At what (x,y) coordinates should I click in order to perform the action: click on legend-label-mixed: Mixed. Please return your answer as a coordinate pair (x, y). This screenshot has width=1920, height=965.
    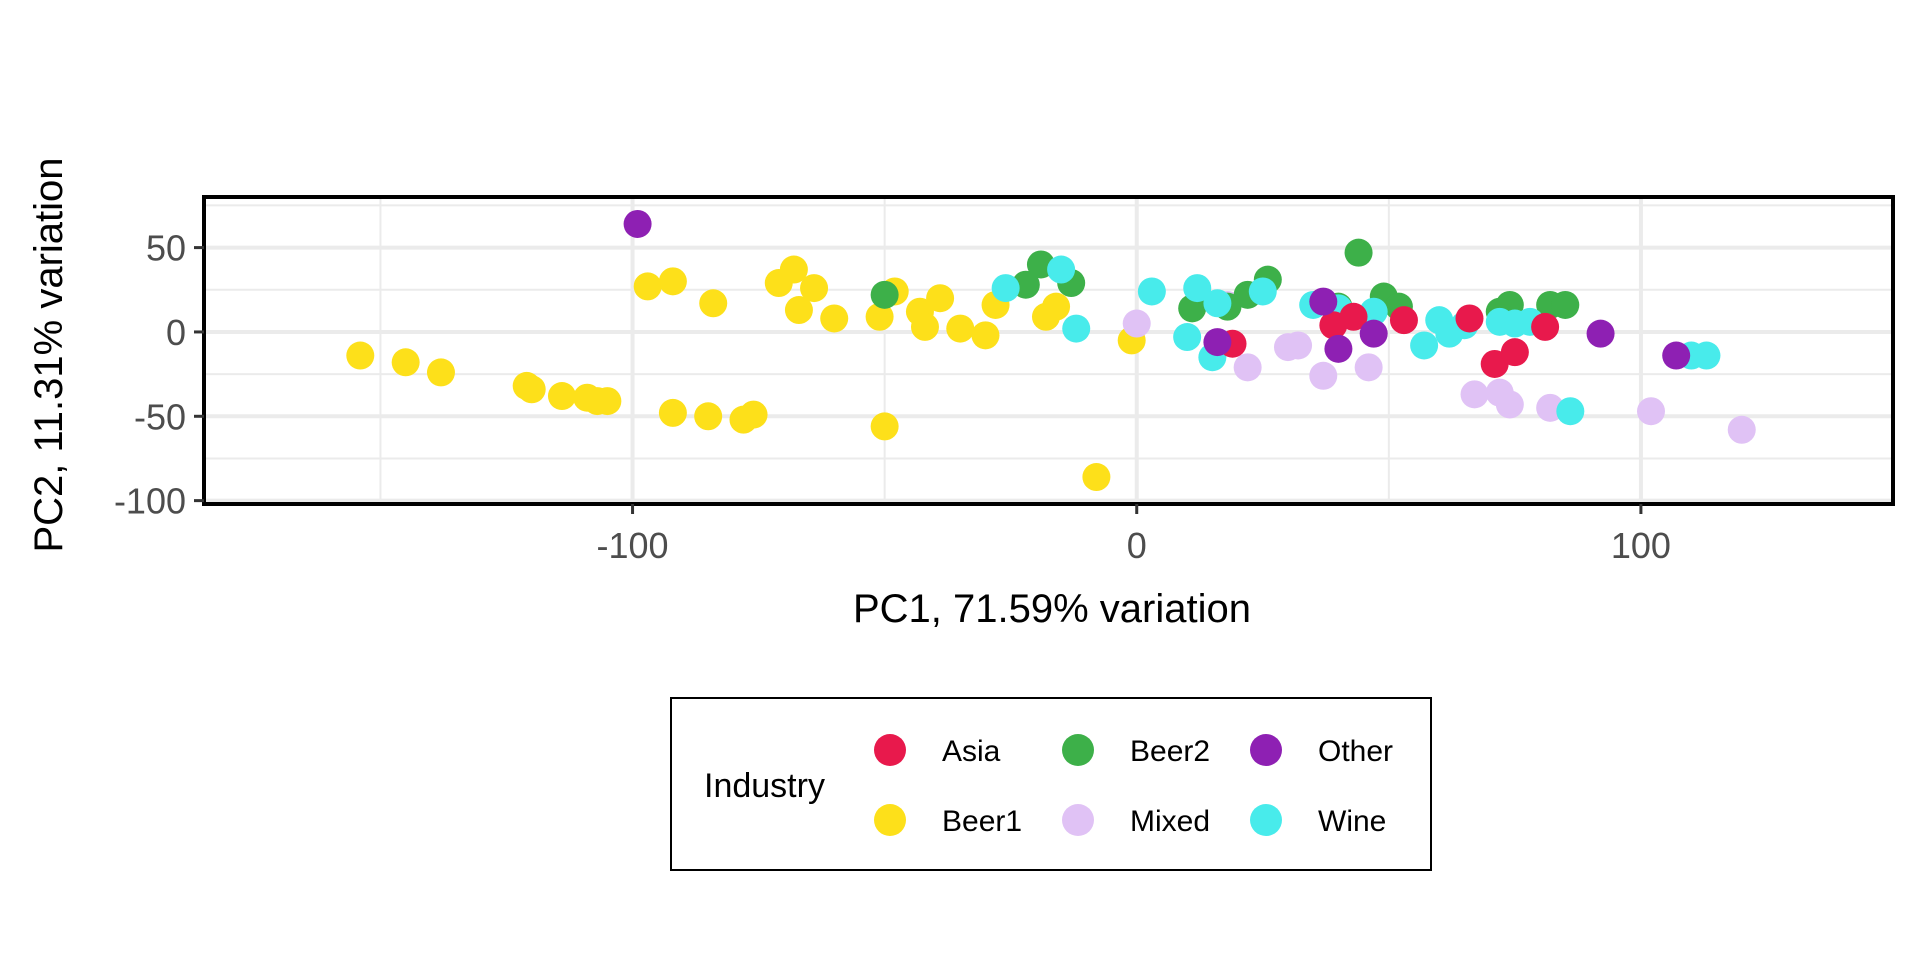
    Looking at the image, I should click on (1170, 821).